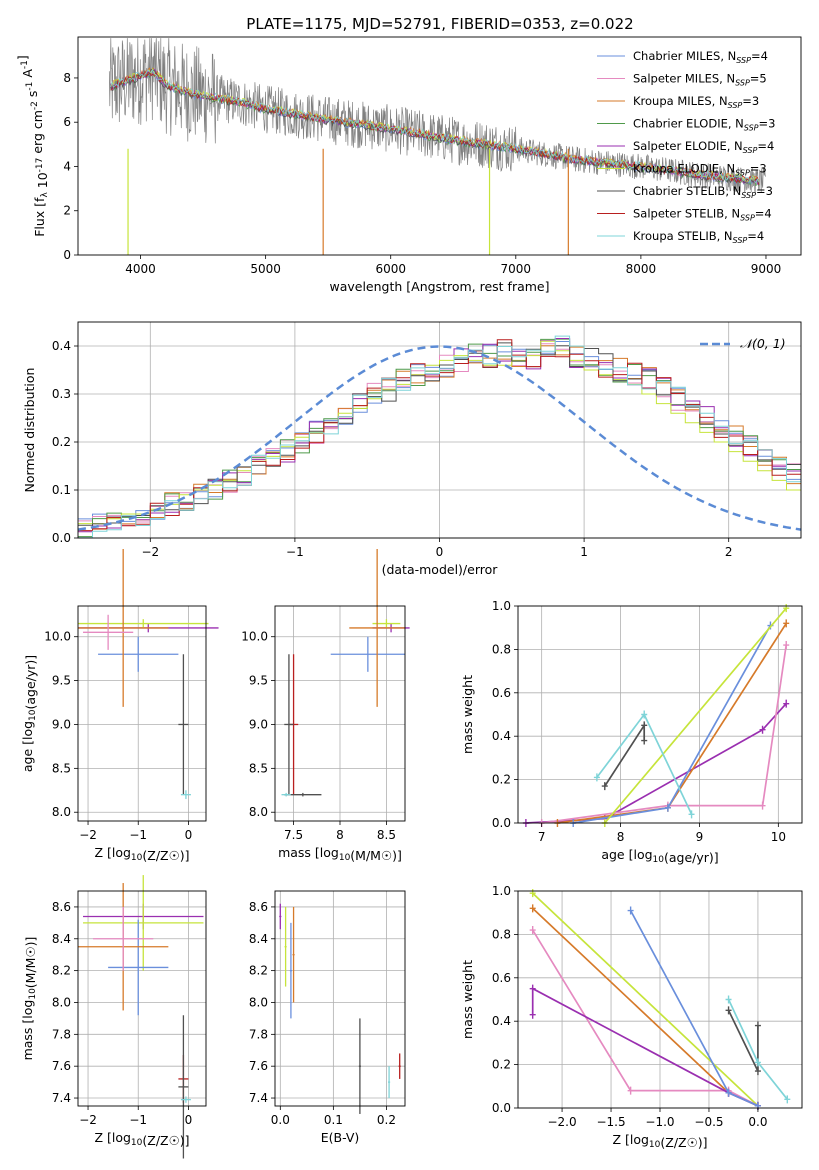 The height and width of the screenshot is (1170, 819). I want to click on x-tick-label: 4000, so click(140, 269).